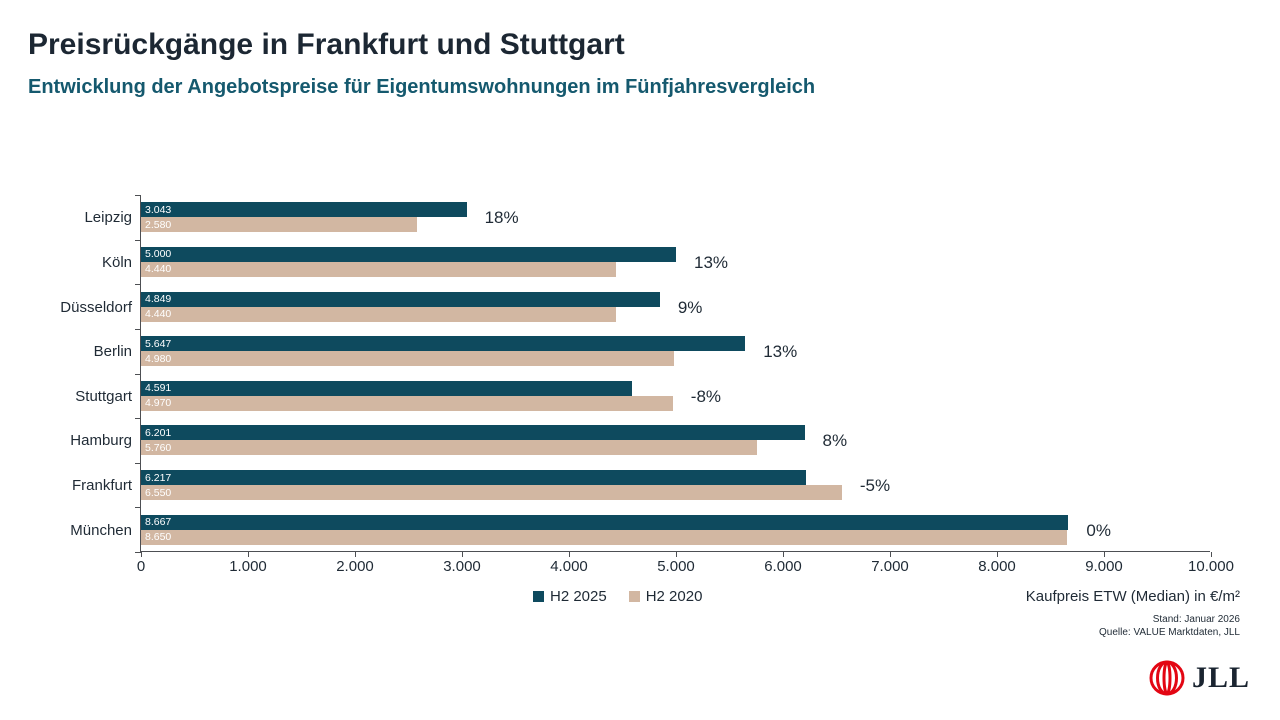 The height and width of the screenshot is (720, 1280). I want to click on quelle-line: Quelle: VALUE Marktdaten, JLL, so click(1169, 632).